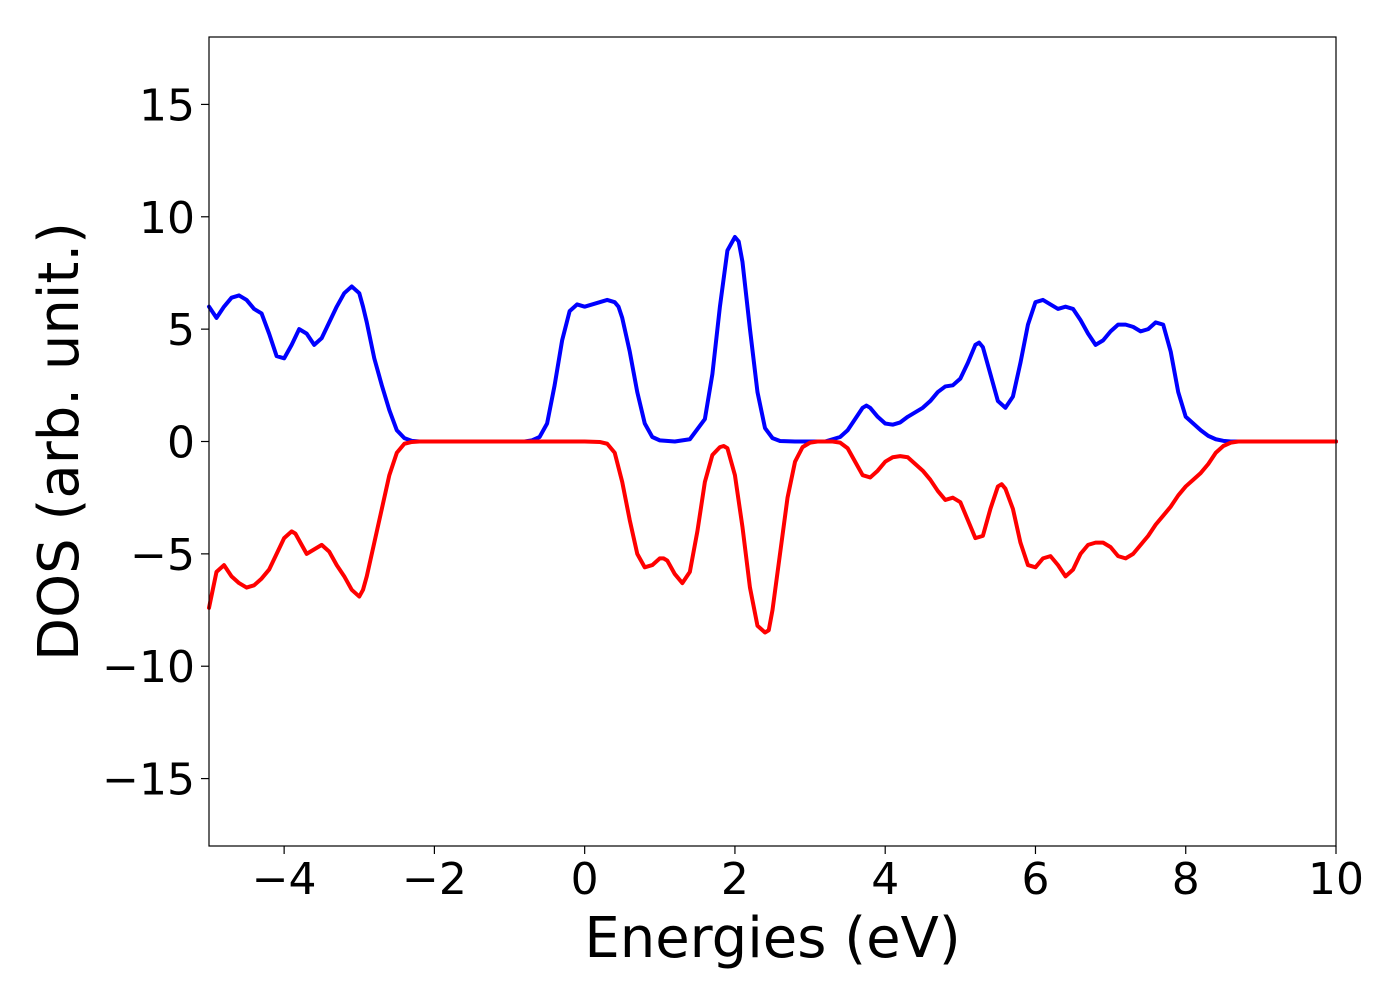  What do you see at coordinates (808, 875) in the screenshot?
I see `x-axis-ticks: −4 −2 0 2 4 6 8 10` at bounding box center [808, 875].